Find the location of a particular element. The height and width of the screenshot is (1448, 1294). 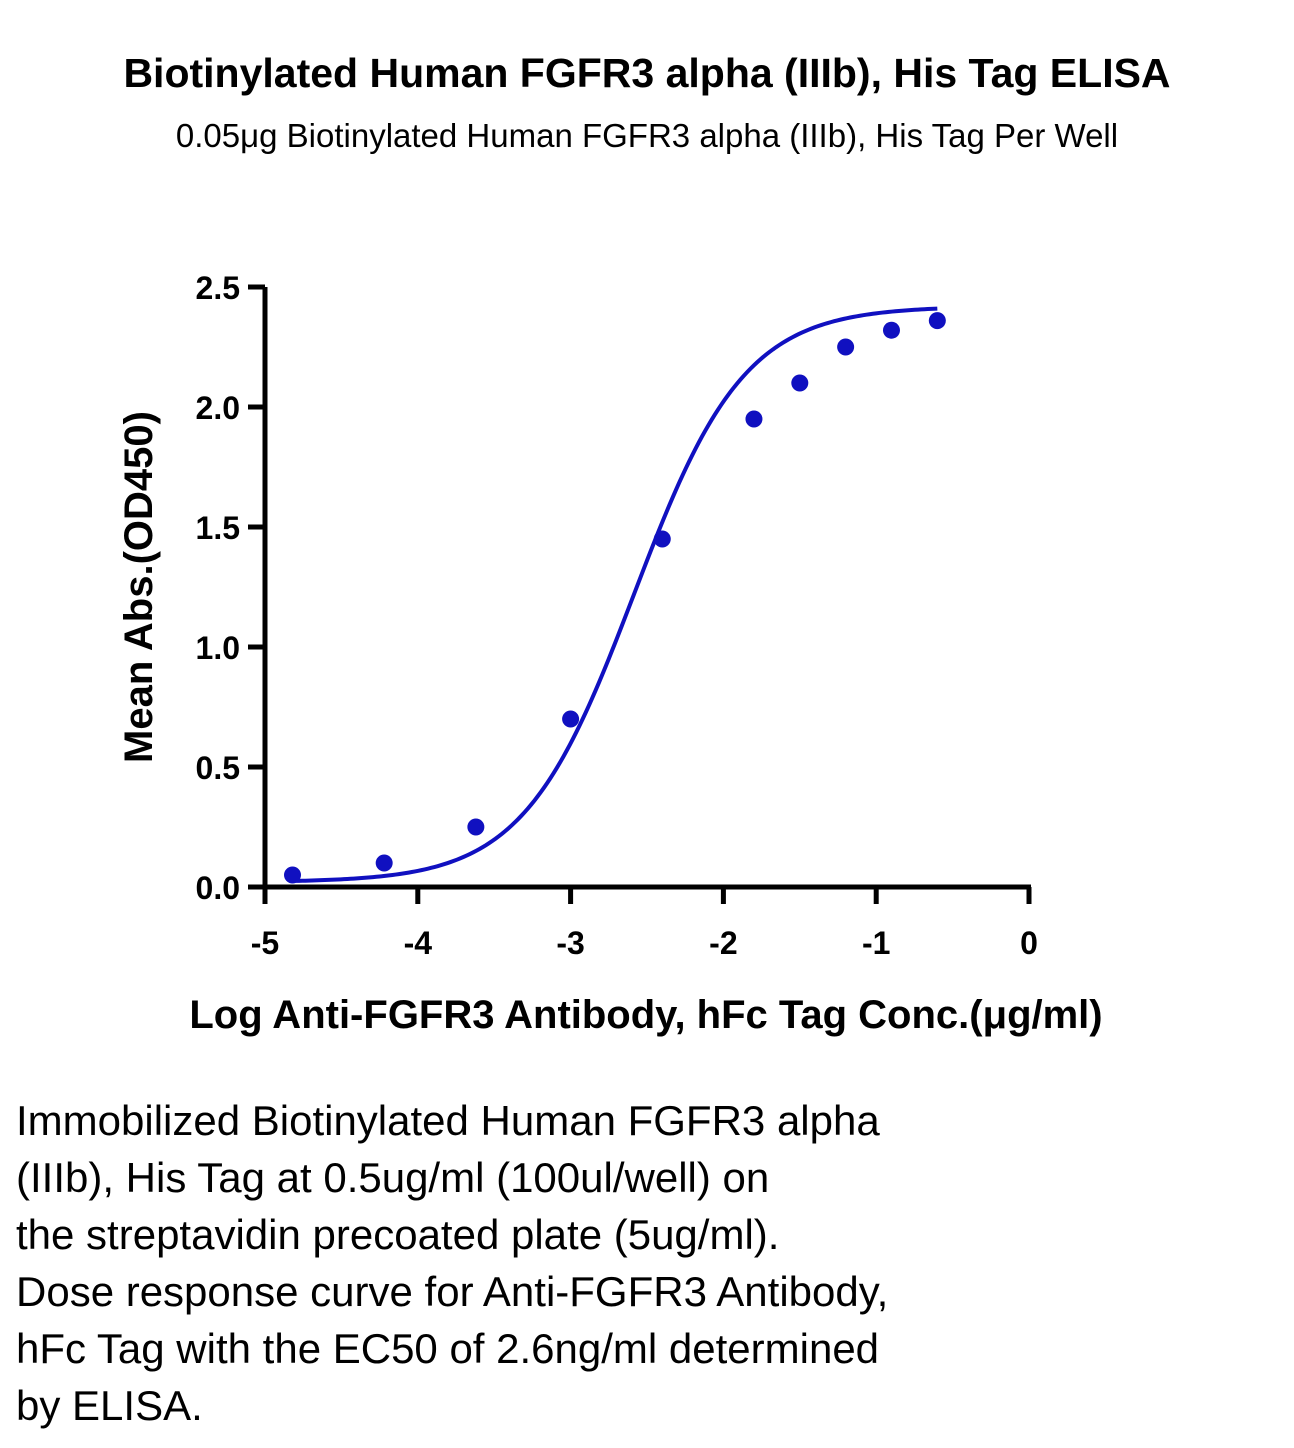

y-tick-label: 2.5 is located at coordinates (218, 288).